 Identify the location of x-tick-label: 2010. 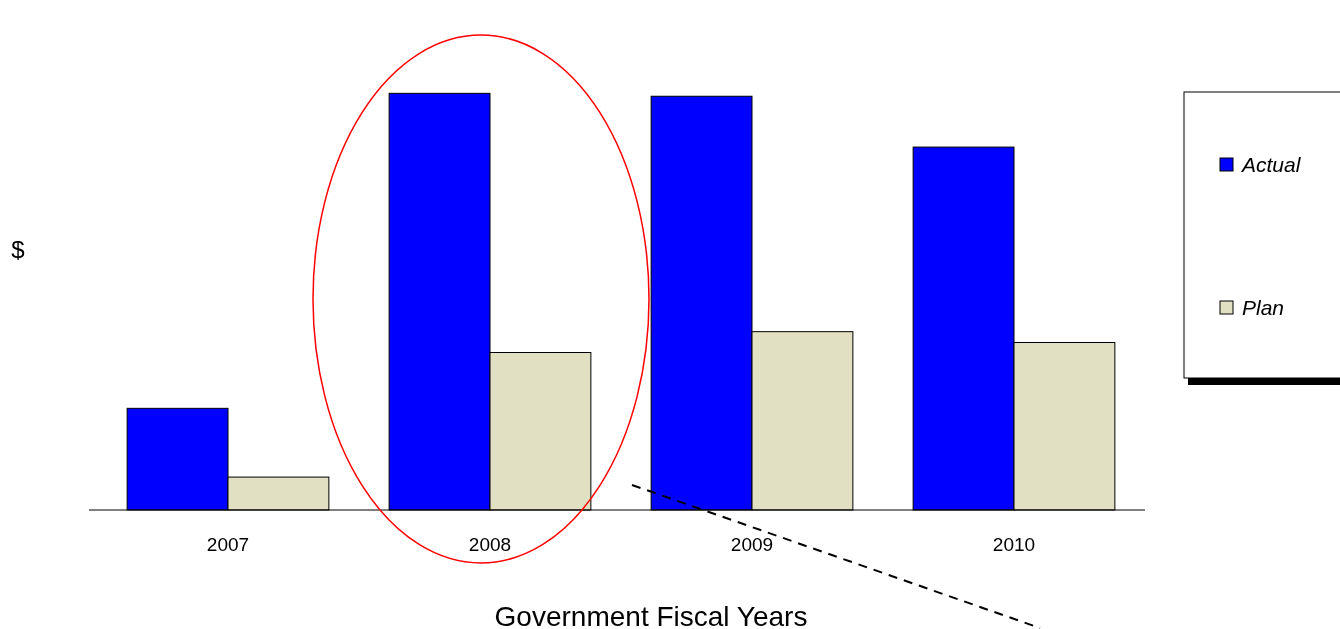
(1014, 545).